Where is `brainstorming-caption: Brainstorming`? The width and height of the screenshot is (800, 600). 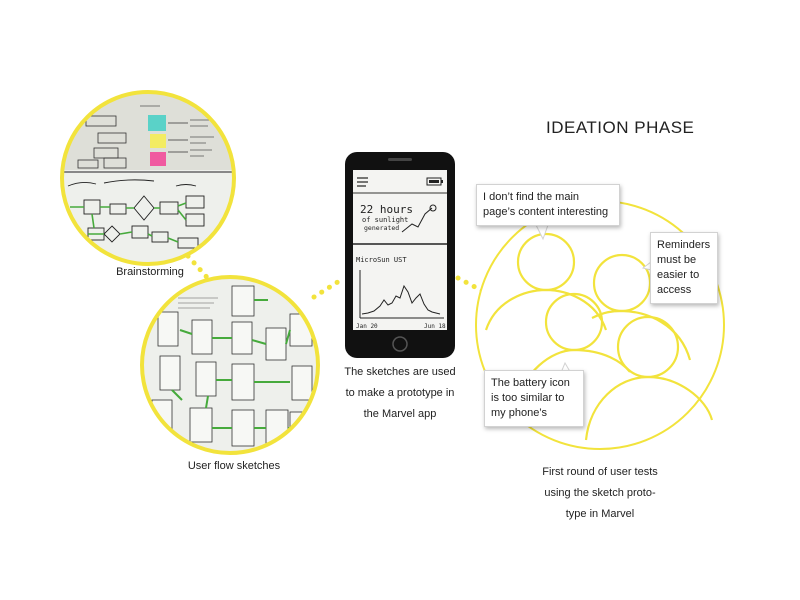 brainstorming-caption: Brainstorming is located at coordinates (150, 272).